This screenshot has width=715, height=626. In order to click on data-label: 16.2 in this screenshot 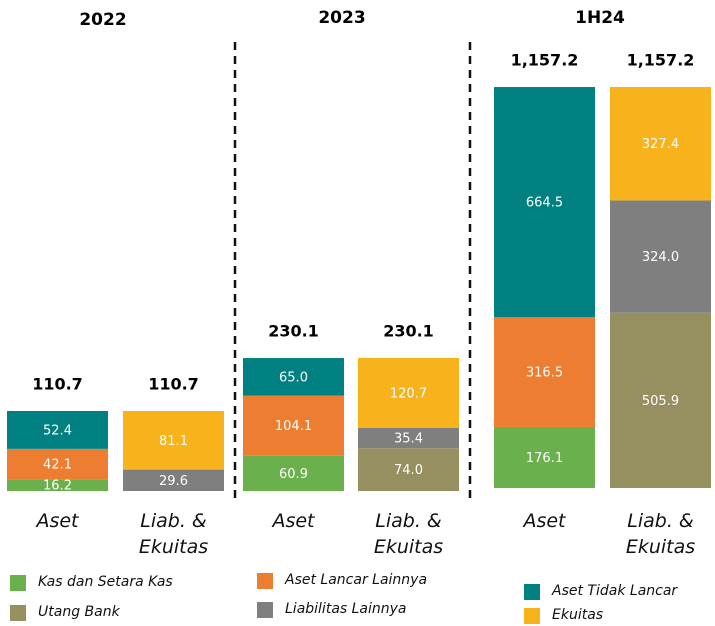, I will do `click(57, 486)`.